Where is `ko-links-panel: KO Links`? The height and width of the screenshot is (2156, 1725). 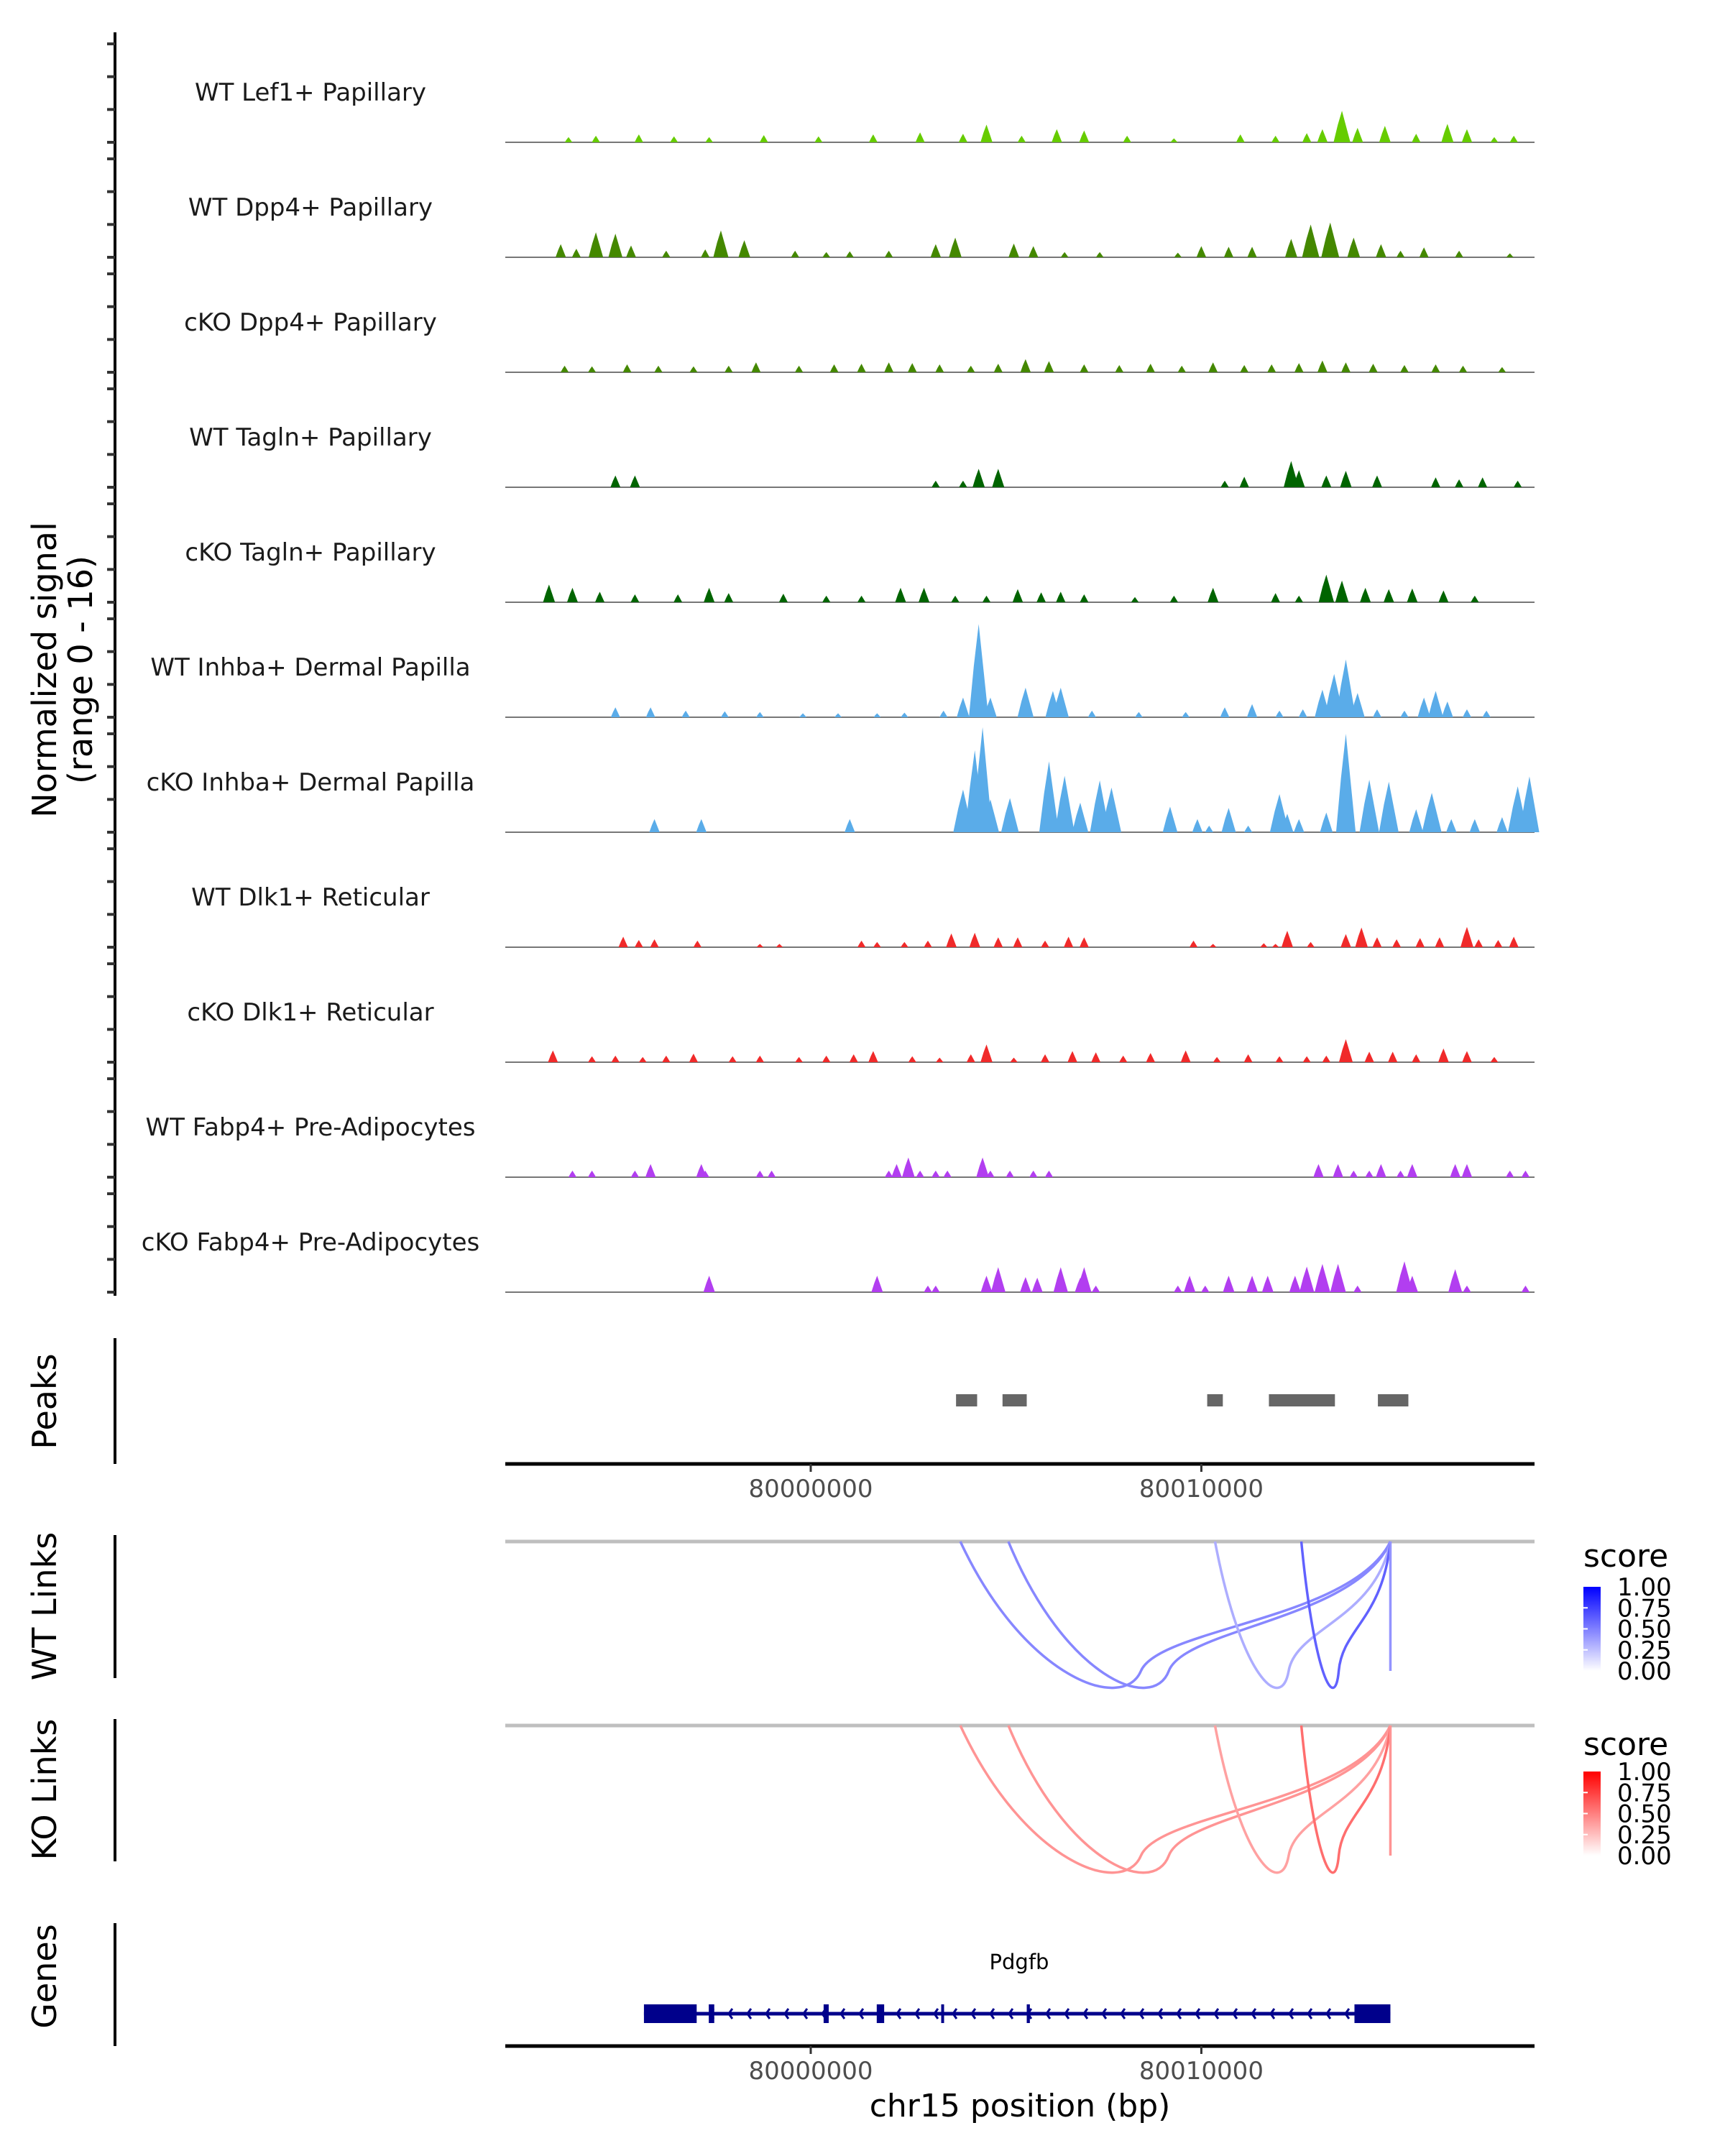
ko-links-panel: KO Links is located at coordinates (780, 1797).